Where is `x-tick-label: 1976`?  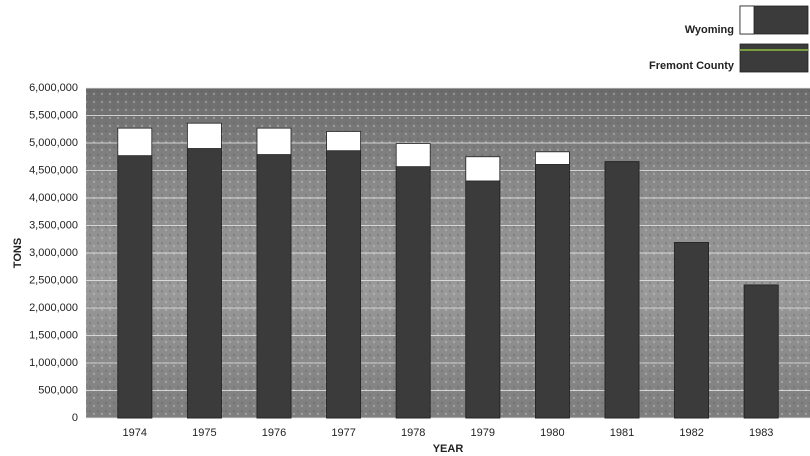 x-tick-label: 1976 is located at coordinates (274, 433).